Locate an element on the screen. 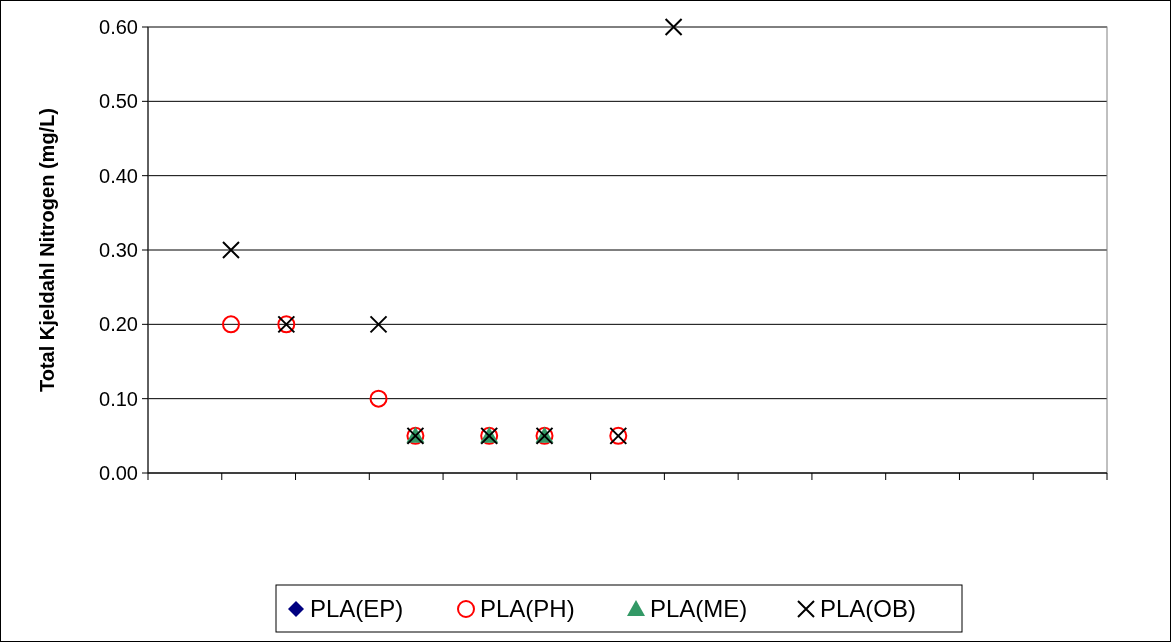 The height and width of the screenshot is (643, 1172). y-tick-label: 0.60 is located at coordinates (118, 27).